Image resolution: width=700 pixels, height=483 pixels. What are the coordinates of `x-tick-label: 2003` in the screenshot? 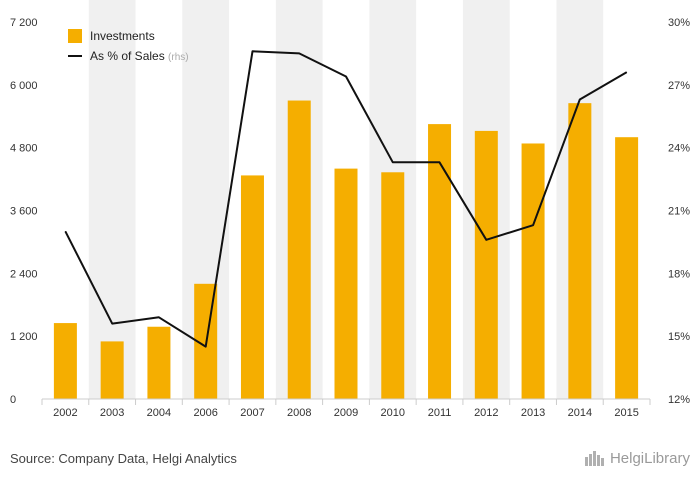 It's located at (112, 413).